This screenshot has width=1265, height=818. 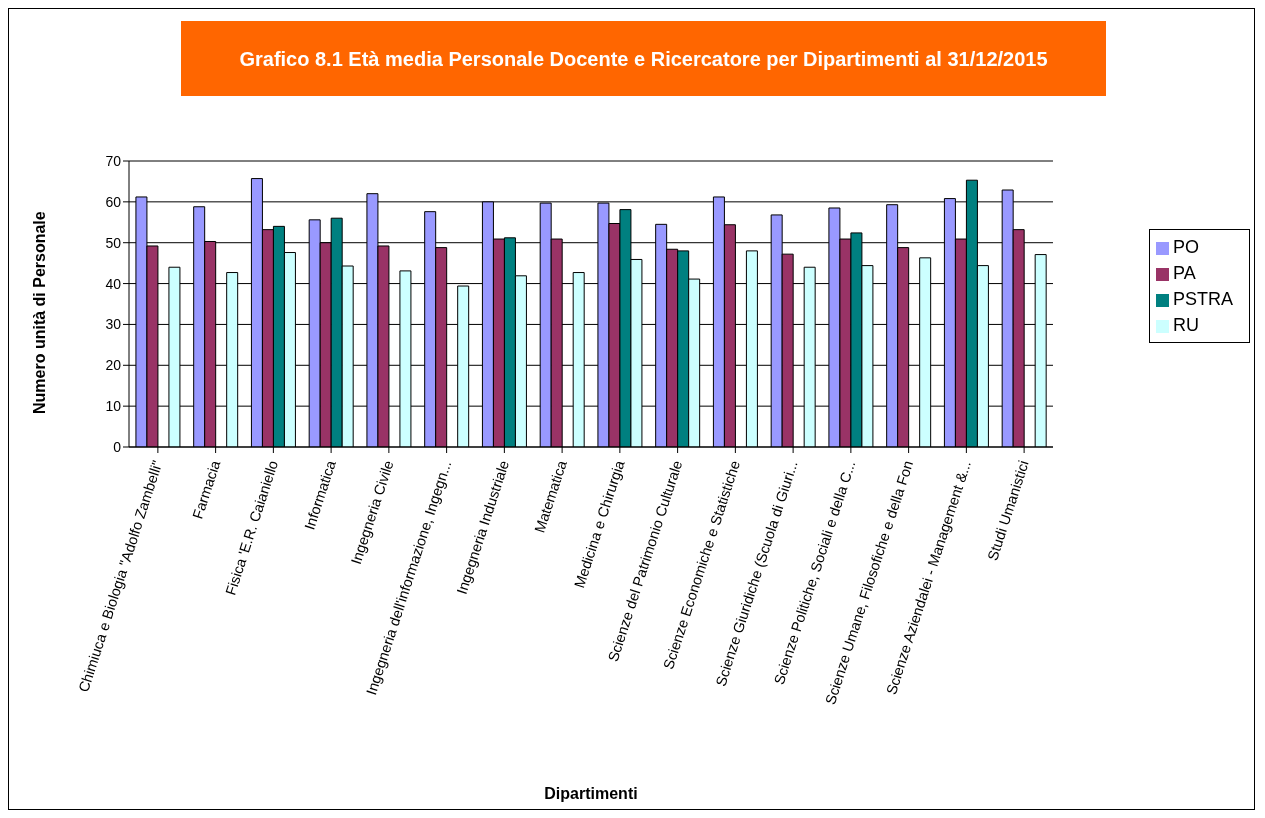 What do you see at coordinates (113, 242) in the screenshot?
I see `y-tick-label: 50` at bounding box center [113, 242].